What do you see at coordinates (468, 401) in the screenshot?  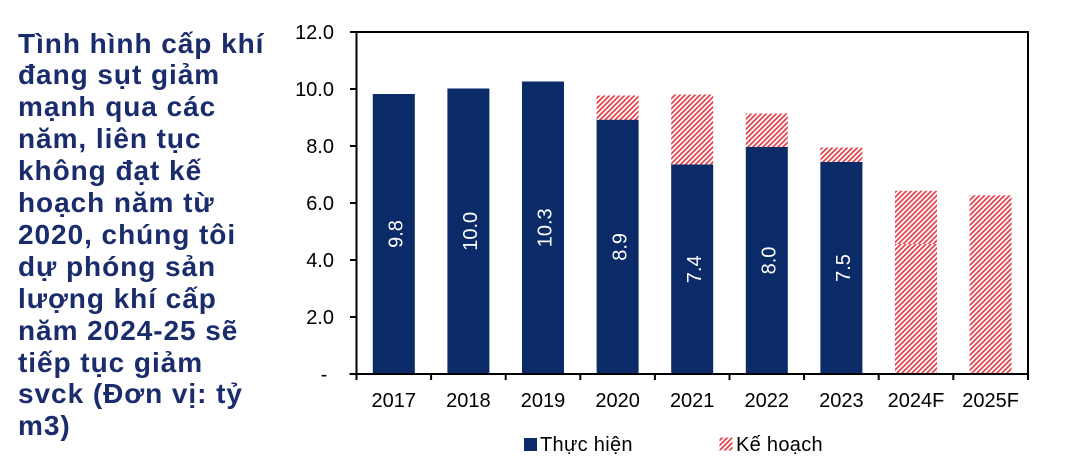 I see `svg-text: 2018` at bounding box center [468, 401].